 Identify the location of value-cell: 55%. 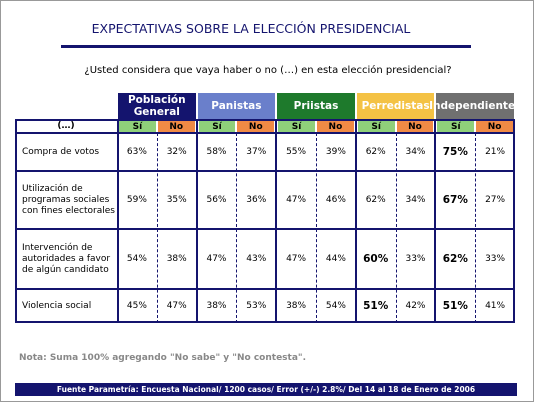
(296, 152).